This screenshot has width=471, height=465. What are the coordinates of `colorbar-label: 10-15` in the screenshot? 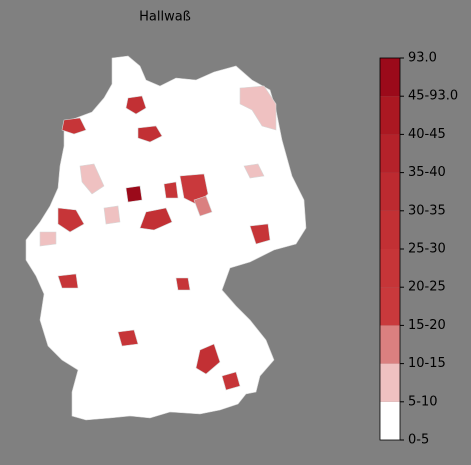 It's located at (427, 363).